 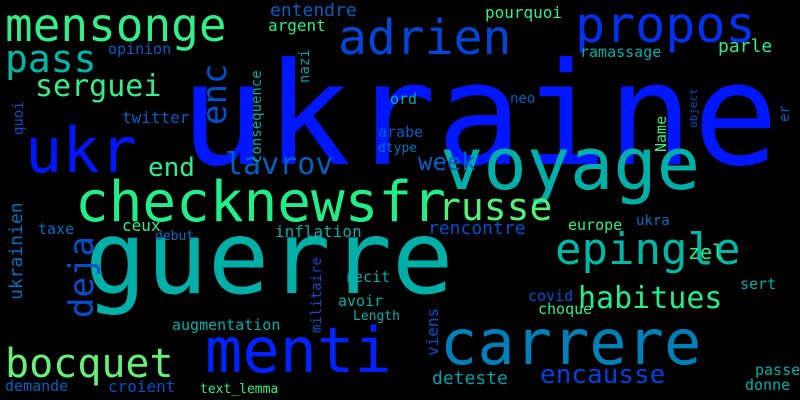 I want to click on word-demande: demande, so click(x=37, y=386).